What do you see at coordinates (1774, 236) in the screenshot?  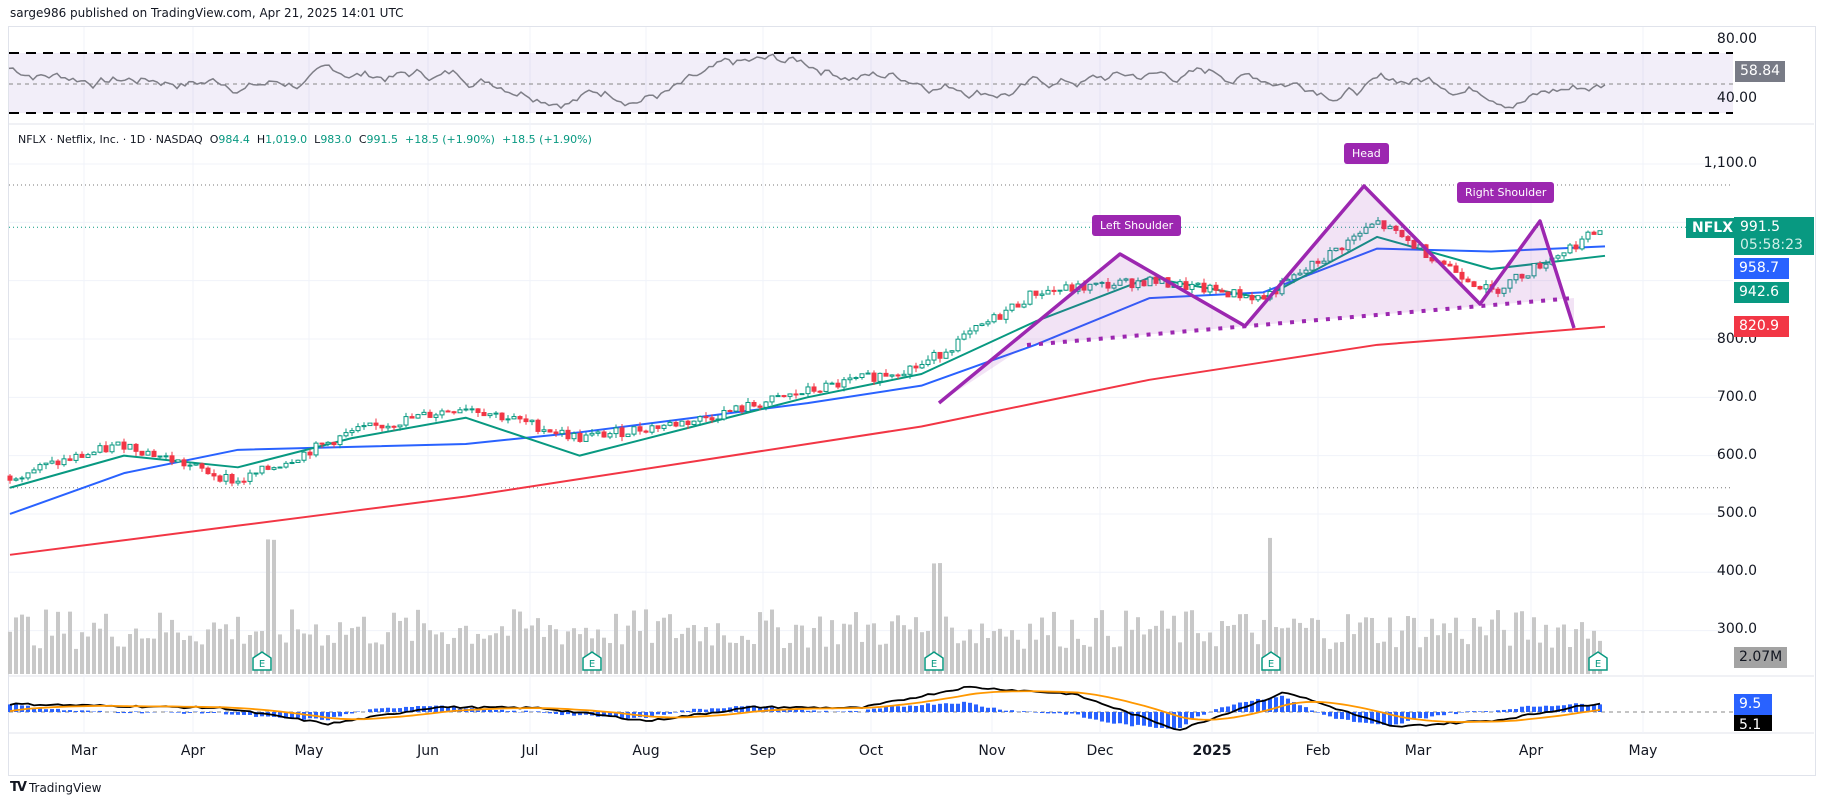 I see `last-price-tag: 991.5 05:58:23` at bounding box center [1774, 236].